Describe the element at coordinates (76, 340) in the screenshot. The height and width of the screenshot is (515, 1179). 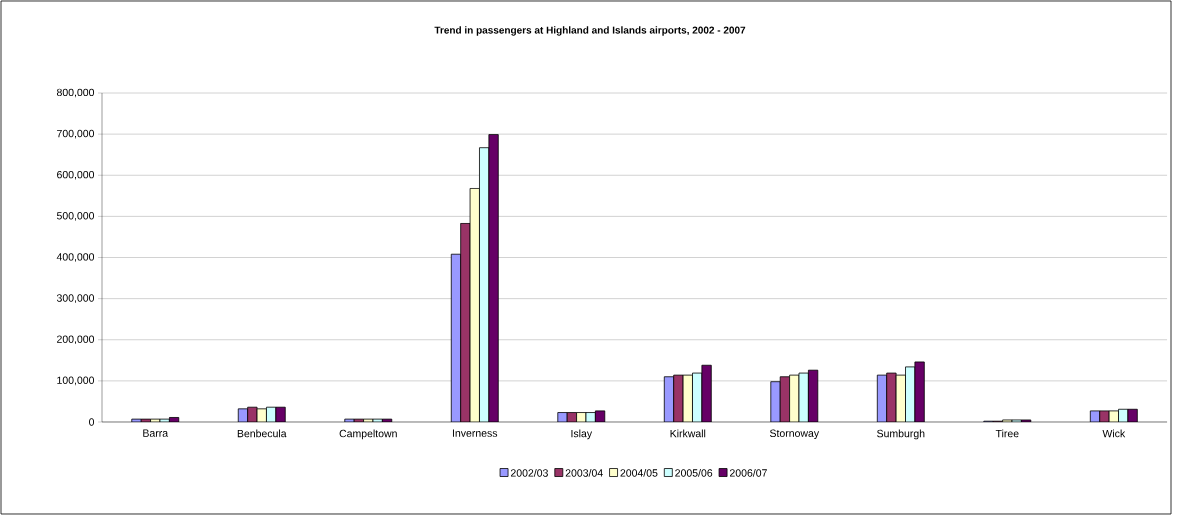
I see `y-tick-label: 200,000` at that location.